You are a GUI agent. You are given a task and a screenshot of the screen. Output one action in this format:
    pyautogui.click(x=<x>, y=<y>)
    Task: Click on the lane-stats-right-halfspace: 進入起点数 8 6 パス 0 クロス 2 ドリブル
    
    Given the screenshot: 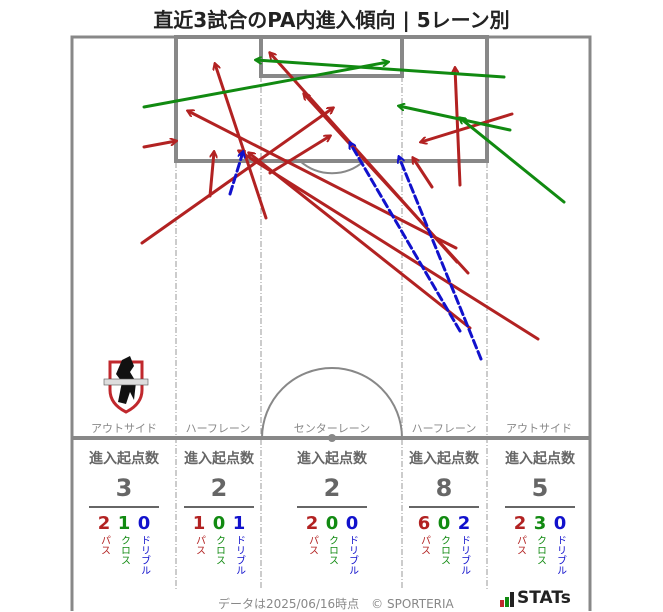 What is the action you would take?
    pyautogui.click(x=444, y=511)
    